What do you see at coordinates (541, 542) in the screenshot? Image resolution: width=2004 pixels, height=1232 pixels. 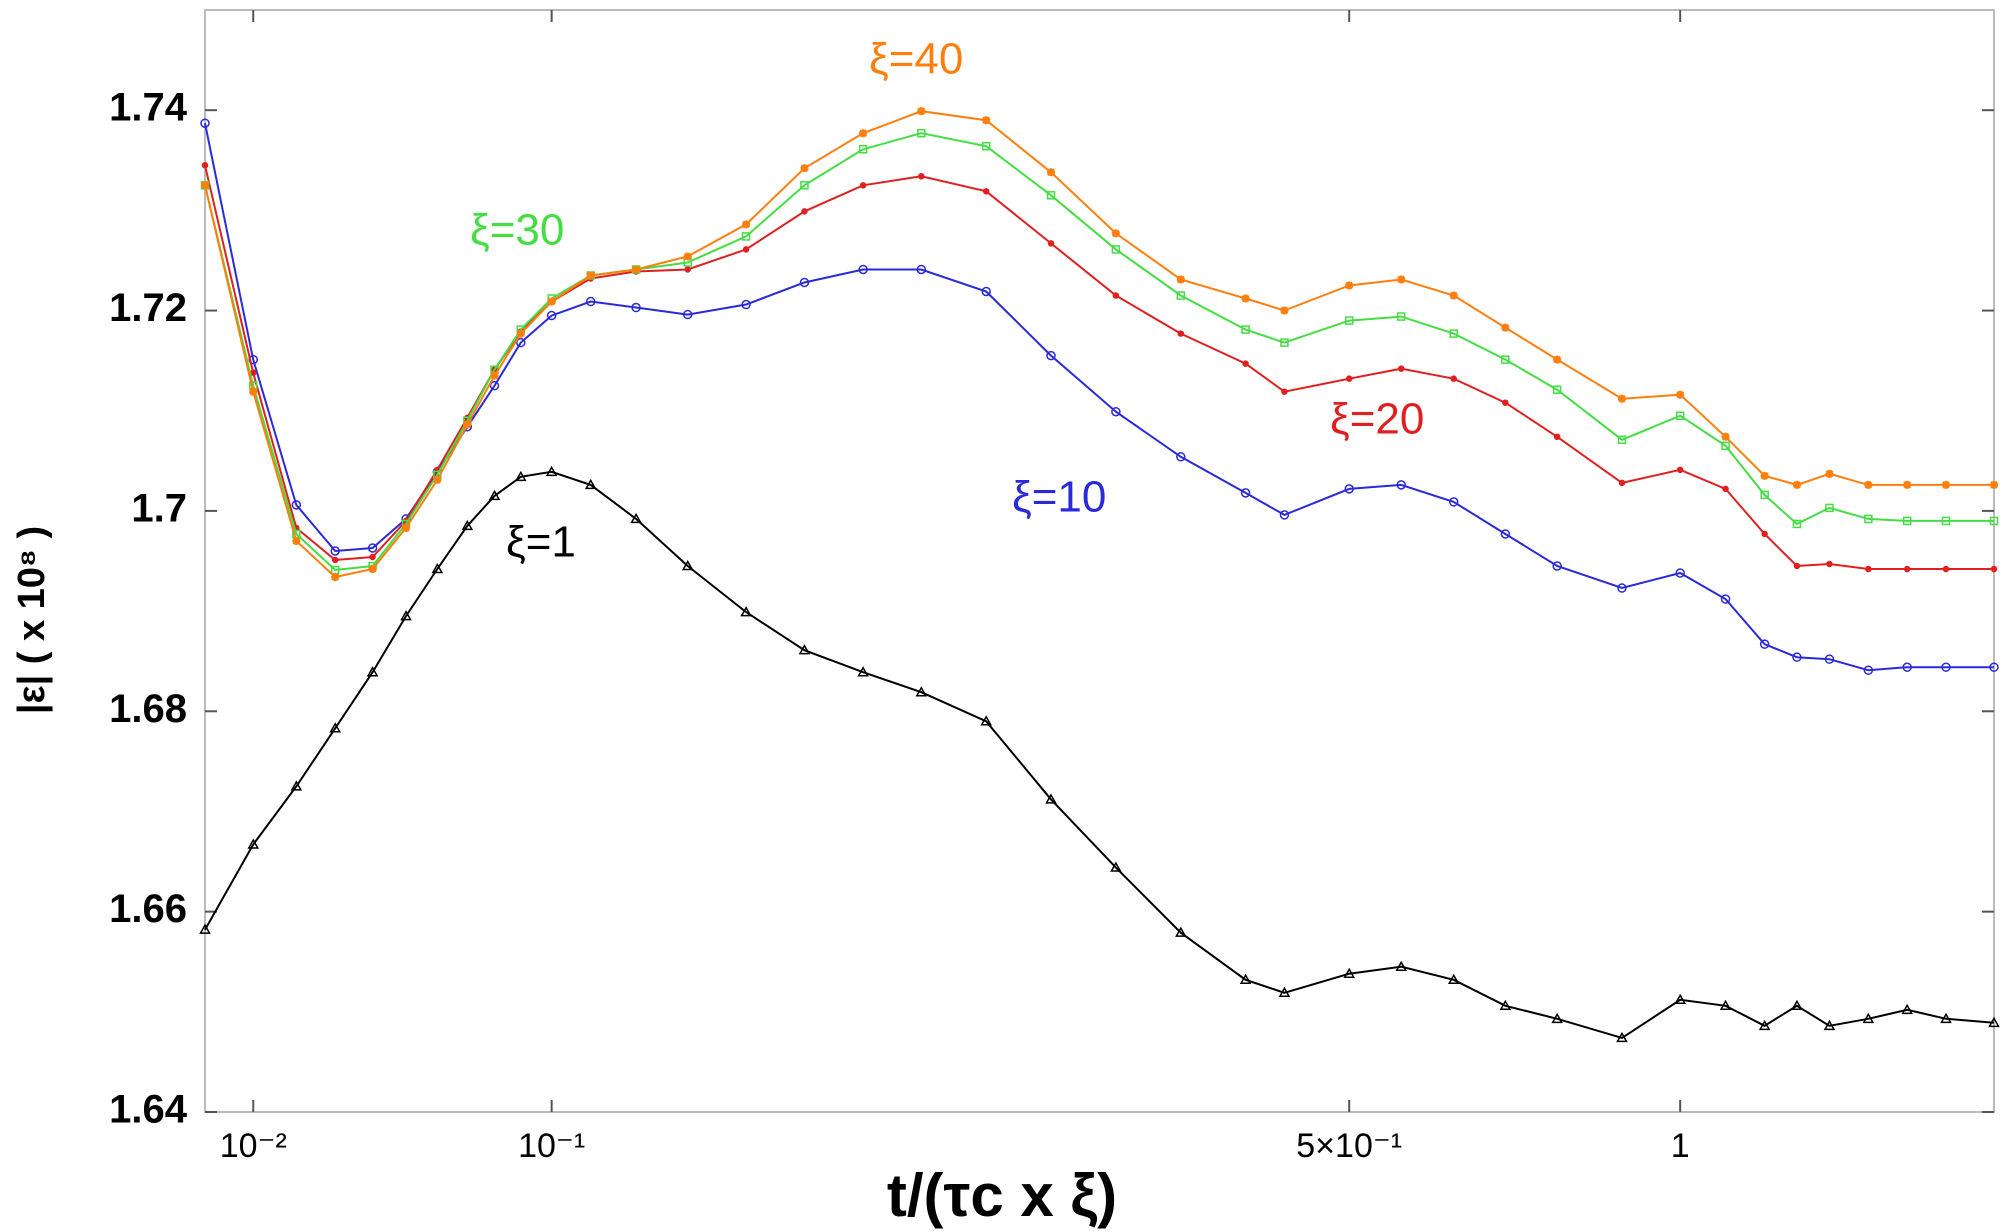 I see `series-label: ξ=1` at bounding box center [541, 542].